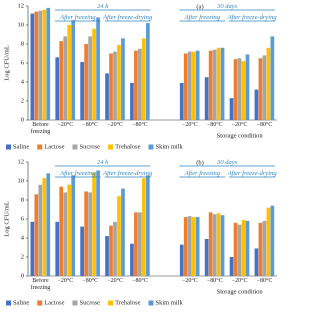  Describe the element at coordinates (89, 302) in the screenshot. I see `legend-label: Sucrose` at that location.